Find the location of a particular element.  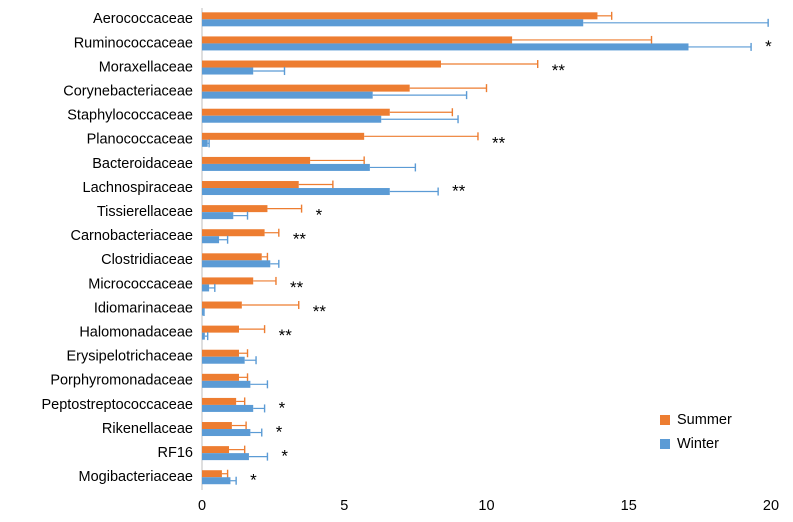

x-tick-label: 0 is located at coordinates (202, 506).